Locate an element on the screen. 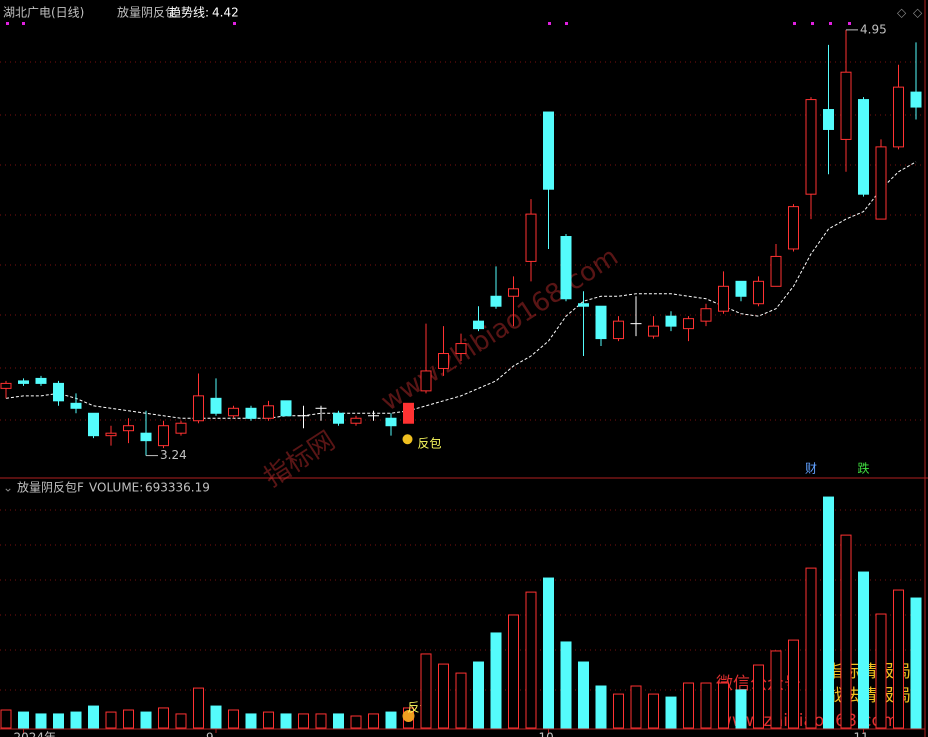 The image size is (928, 737). volume-header: 放量阴反包F is located at coordinates (50, 487).